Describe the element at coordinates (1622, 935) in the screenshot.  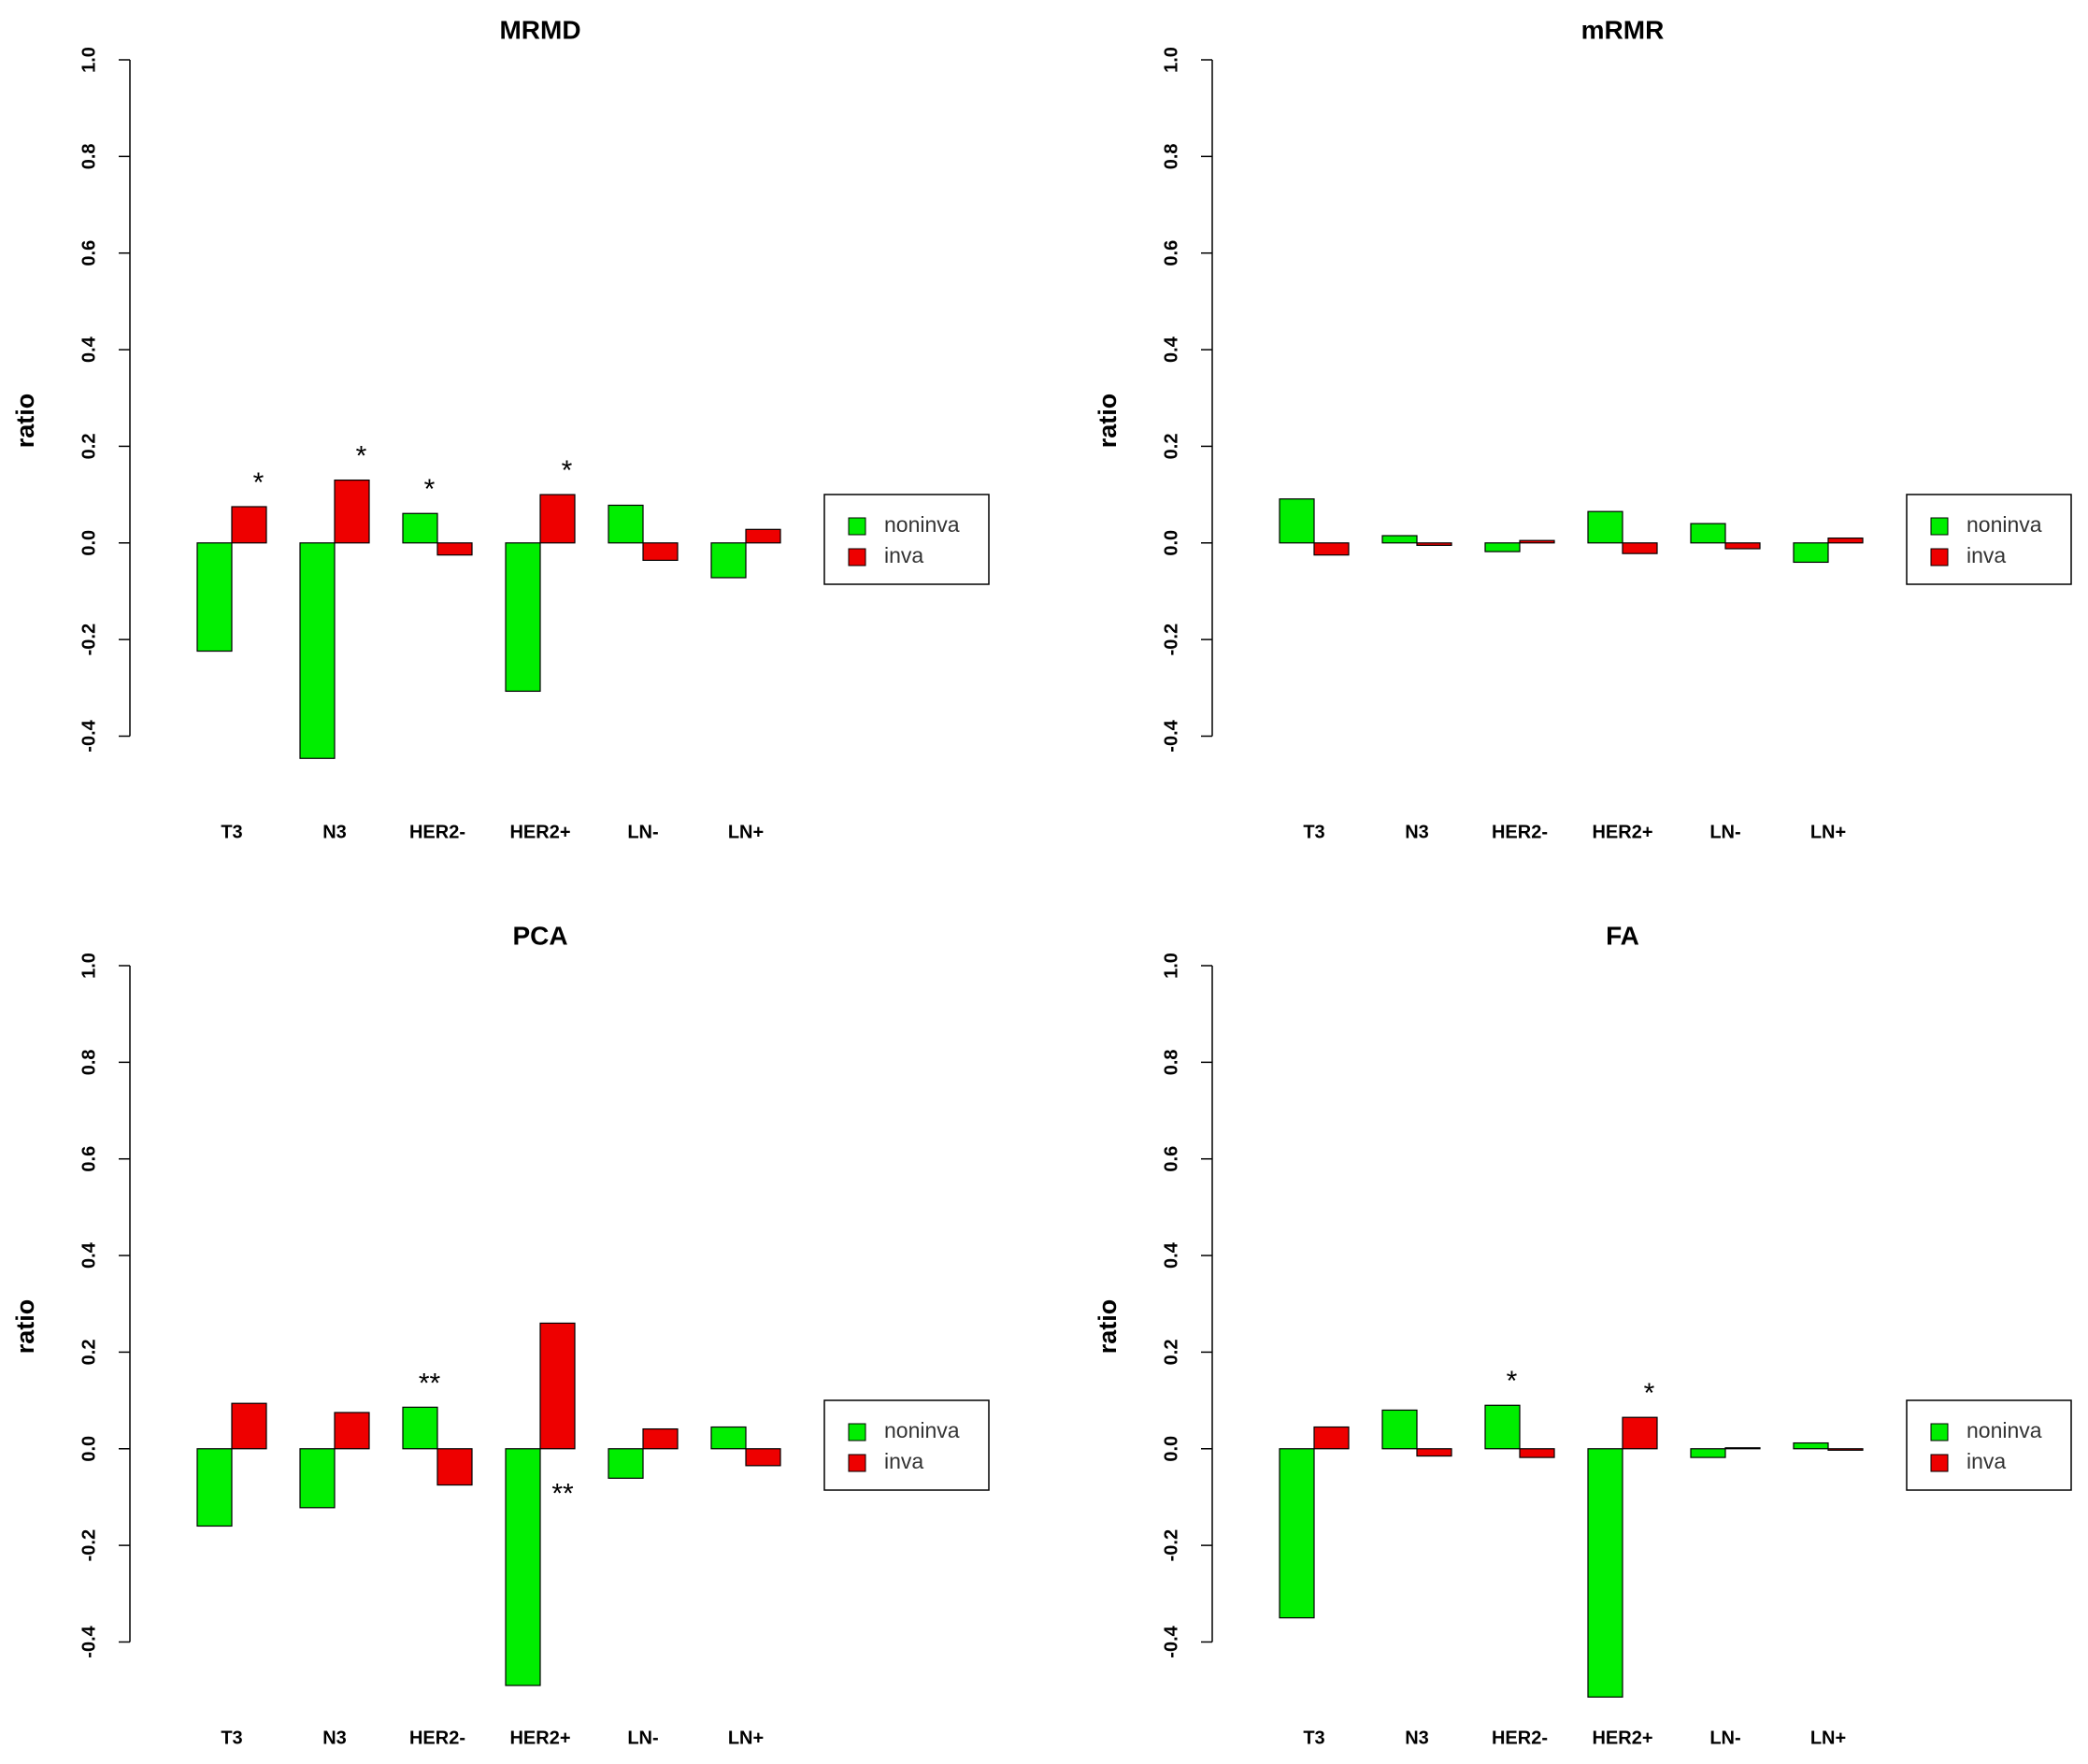
I see `chart-title: FA` at that location.